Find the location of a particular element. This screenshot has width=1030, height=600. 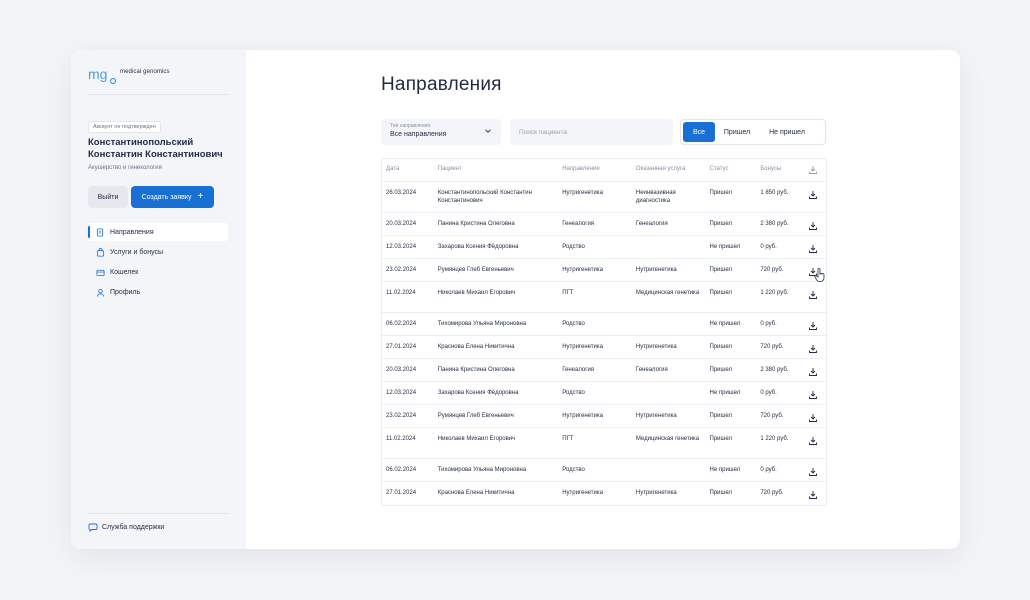

sidebar-item-label: Кошелек is located at coordinates (124, 272).